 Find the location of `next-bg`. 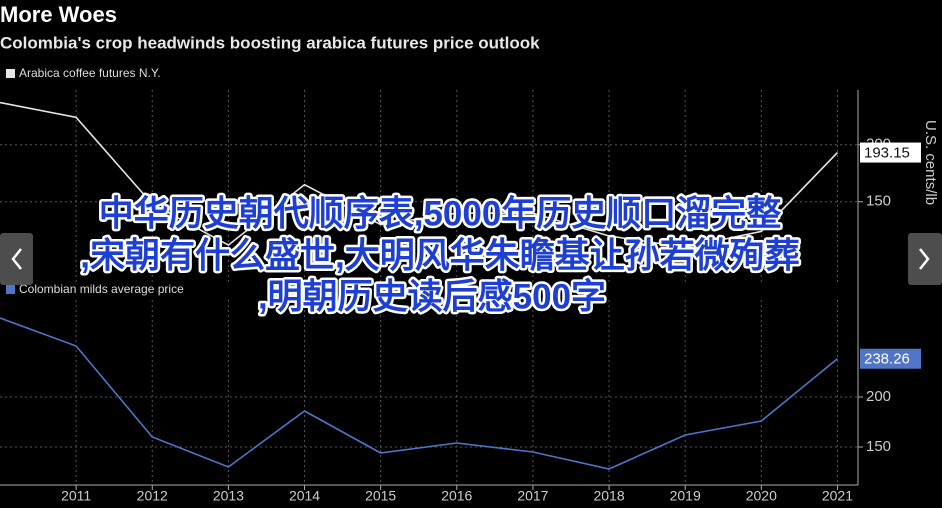

next-bg is located at coordinates (925, 259).